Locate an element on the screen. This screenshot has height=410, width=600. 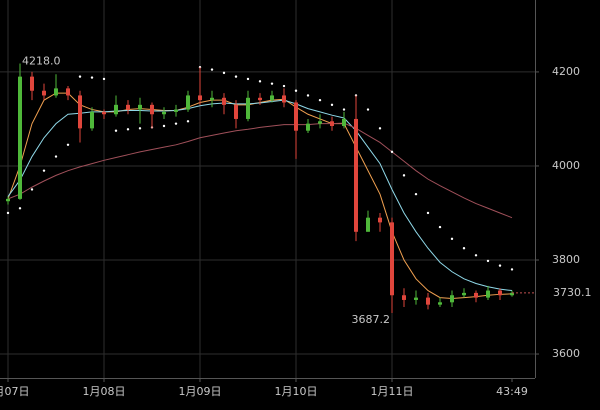
y-tick-label: 3800 is located at coordinates (566, 259).